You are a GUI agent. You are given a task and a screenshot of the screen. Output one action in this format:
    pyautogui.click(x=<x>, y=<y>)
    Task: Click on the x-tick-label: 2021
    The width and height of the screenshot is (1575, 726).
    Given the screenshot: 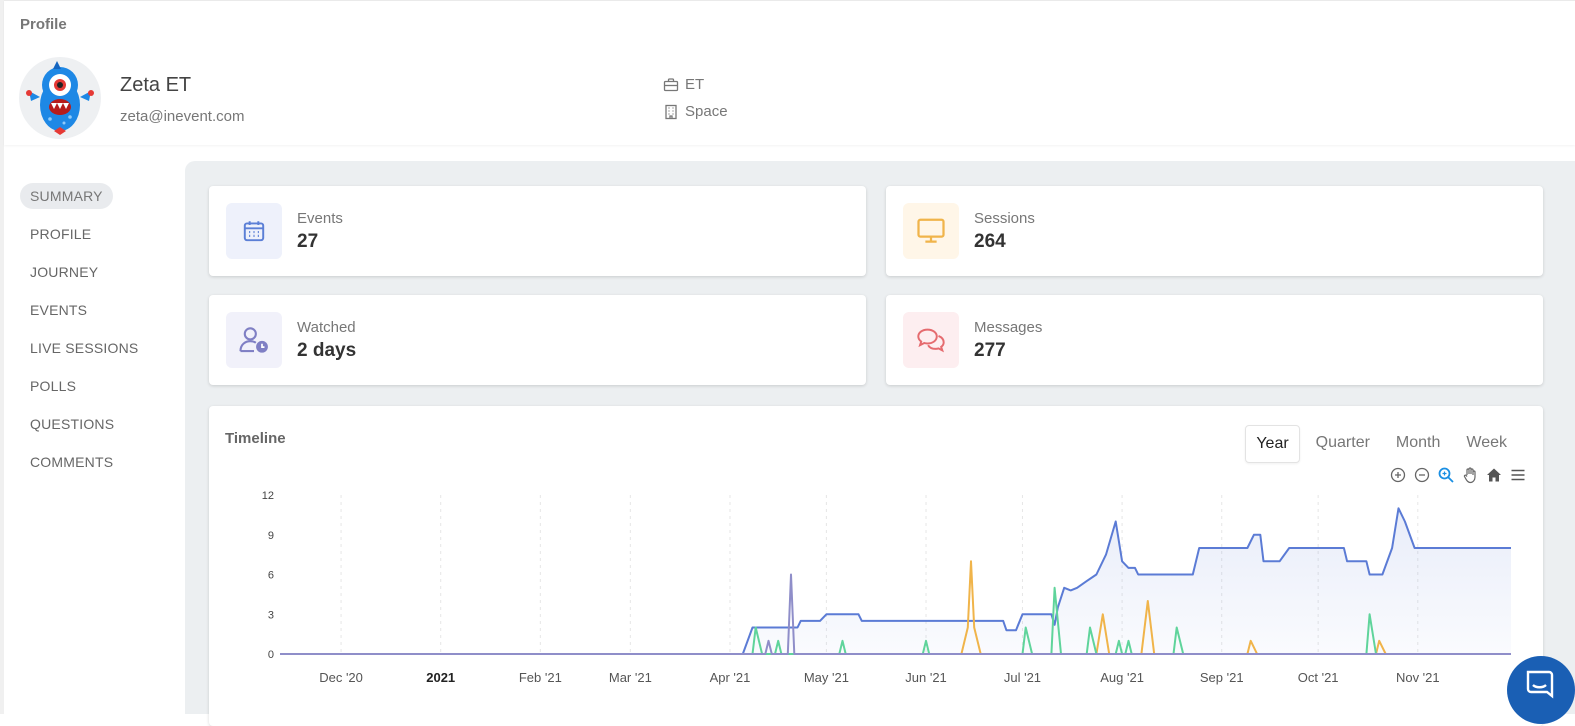 What is the action you would take?
    pyautogui.click(x=440, y=677)
    